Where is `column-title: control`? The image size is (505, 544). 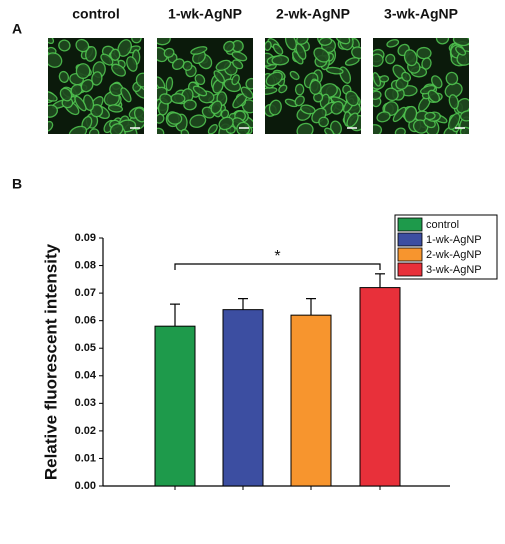
column-title: control is located at coordinates (95, 14).